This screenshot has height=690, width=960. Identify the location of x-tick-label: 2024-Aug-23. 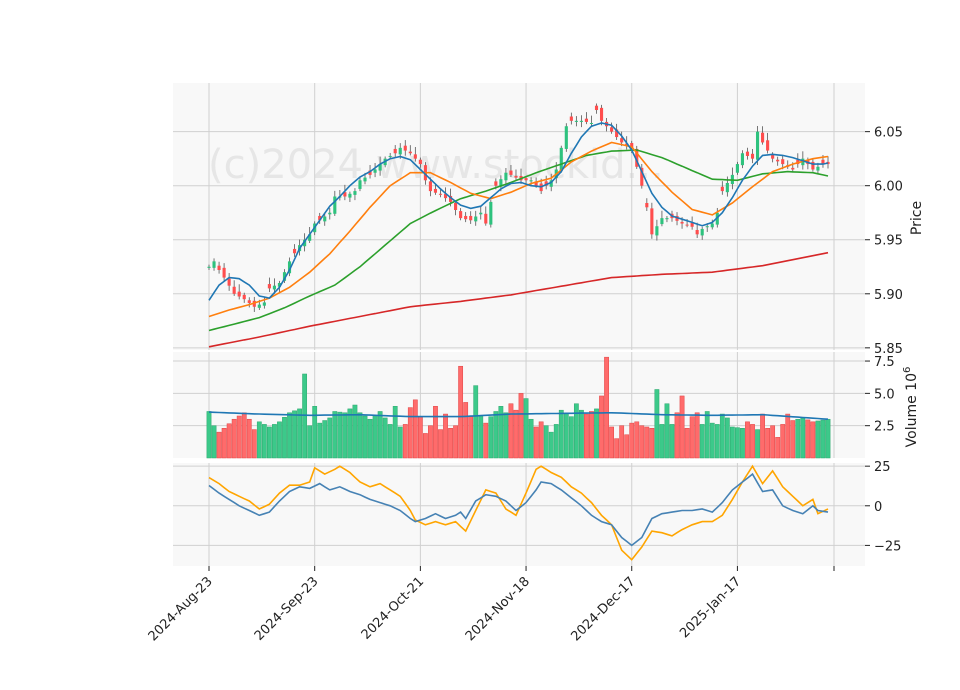
(181, 609).